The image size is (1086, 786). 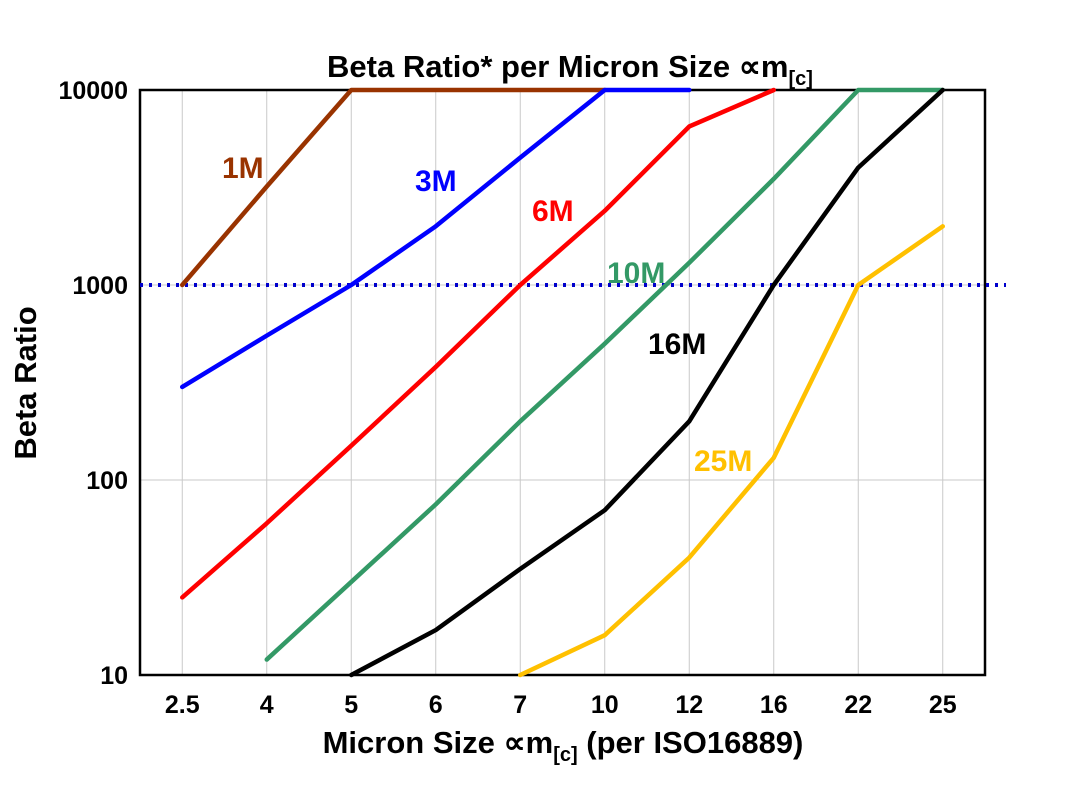 What do you see at coordinates (561, 705) in the screenshot?
I see `x-axis-tick-labels: 2.5 4 5 6 7 10 12 16 22 25` at bounding box center [561, 705].